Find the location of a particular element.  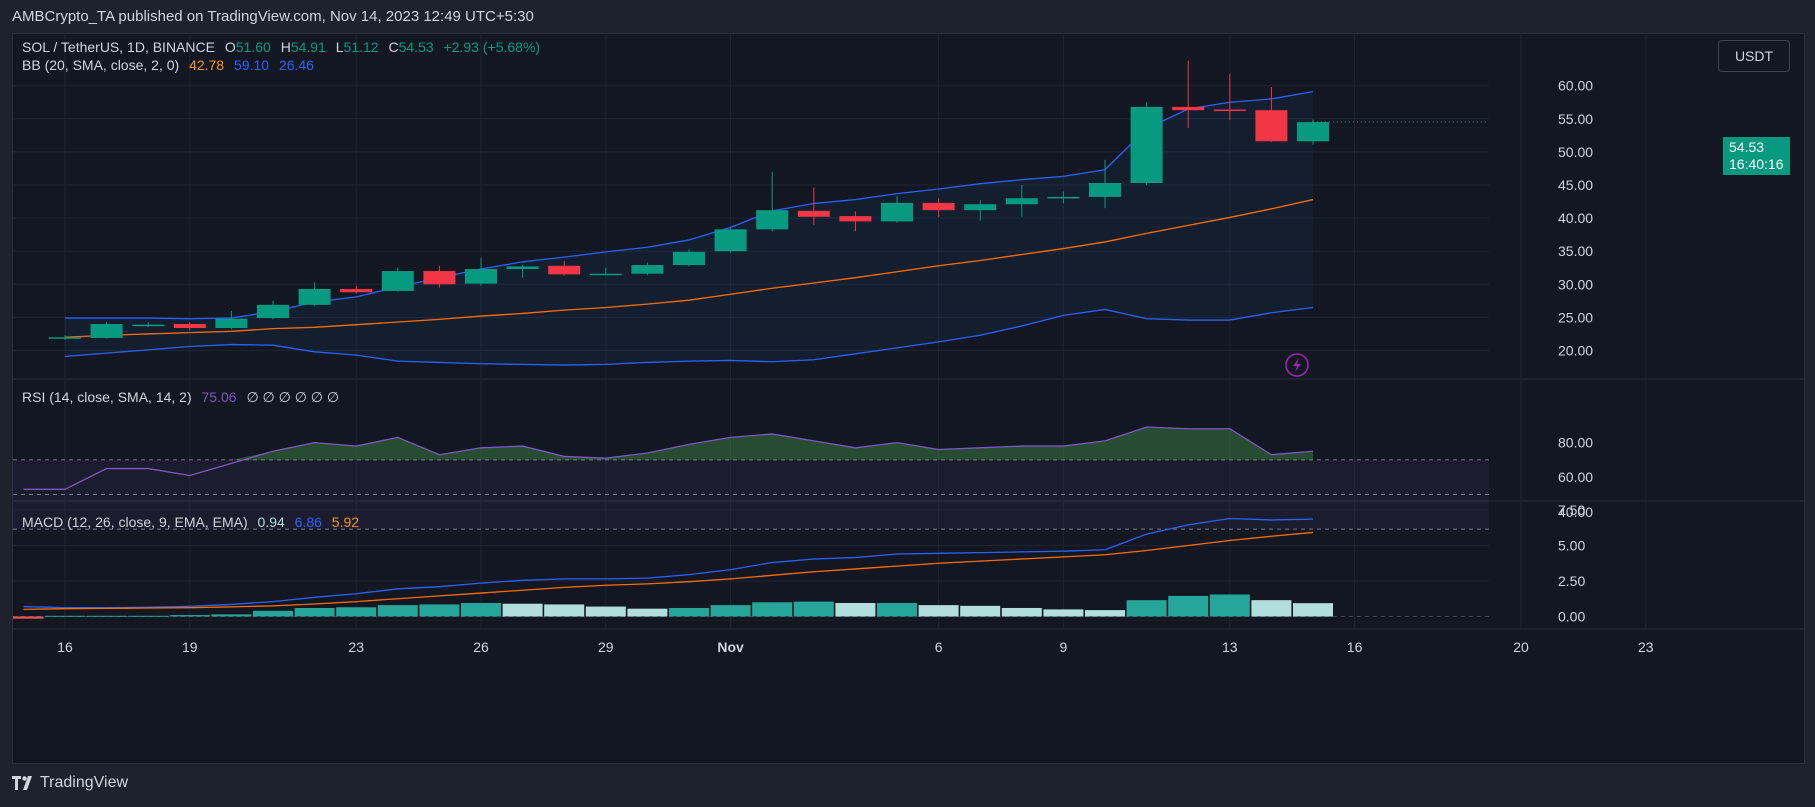

rsi-line is located at coordinates (668, 458).